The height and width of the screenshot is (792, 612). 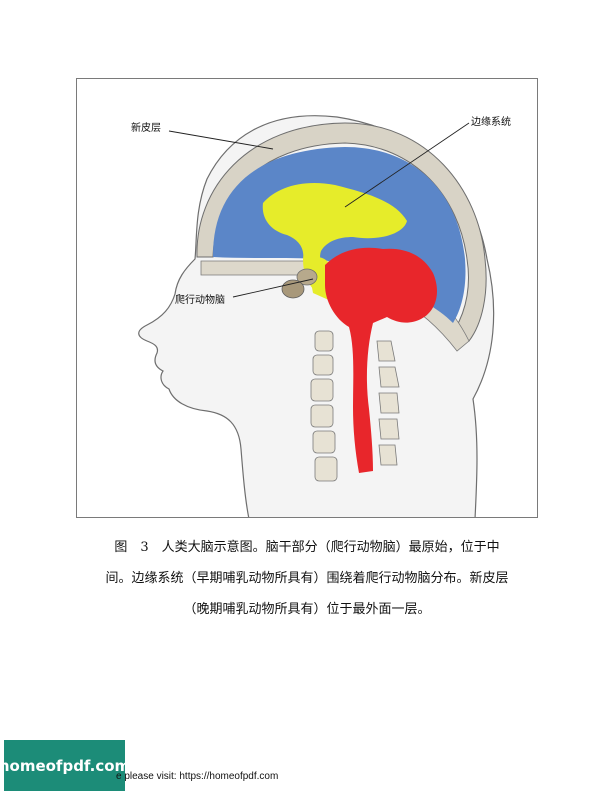 I want to click on neocortex-leader, so click(x=221, y=140).